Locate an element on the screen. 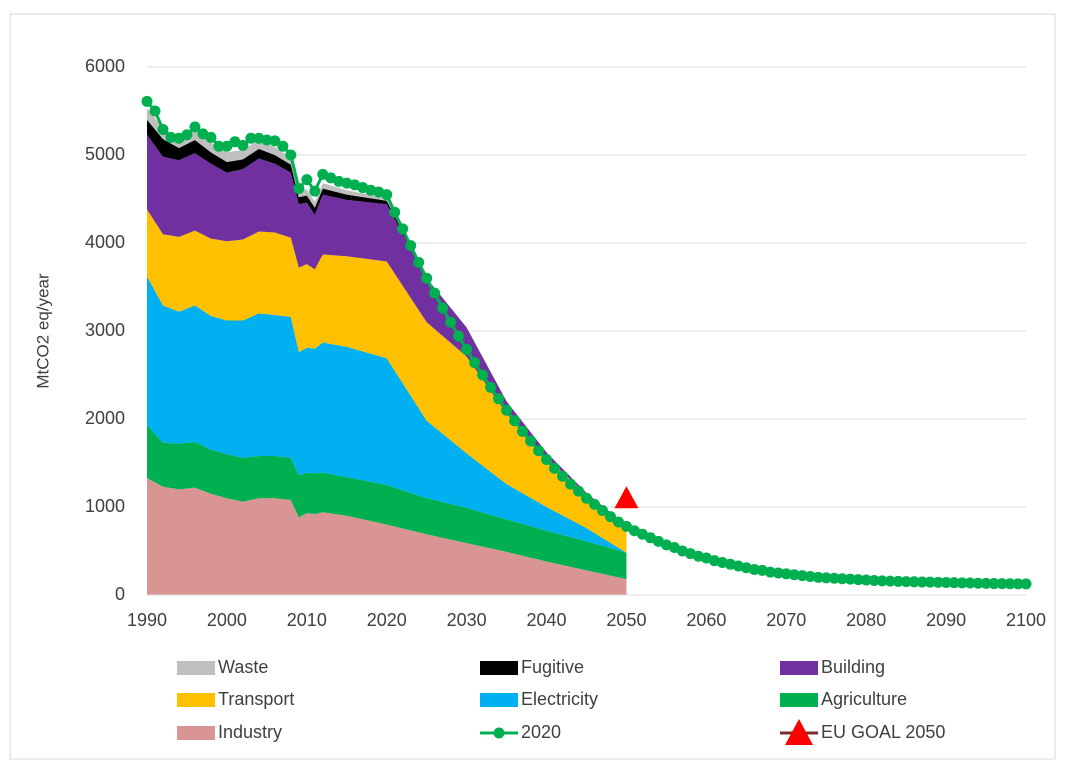 This screenshot has height=765, width=1067. x-tick-label: 2060 is located at coordinates (706, 620).